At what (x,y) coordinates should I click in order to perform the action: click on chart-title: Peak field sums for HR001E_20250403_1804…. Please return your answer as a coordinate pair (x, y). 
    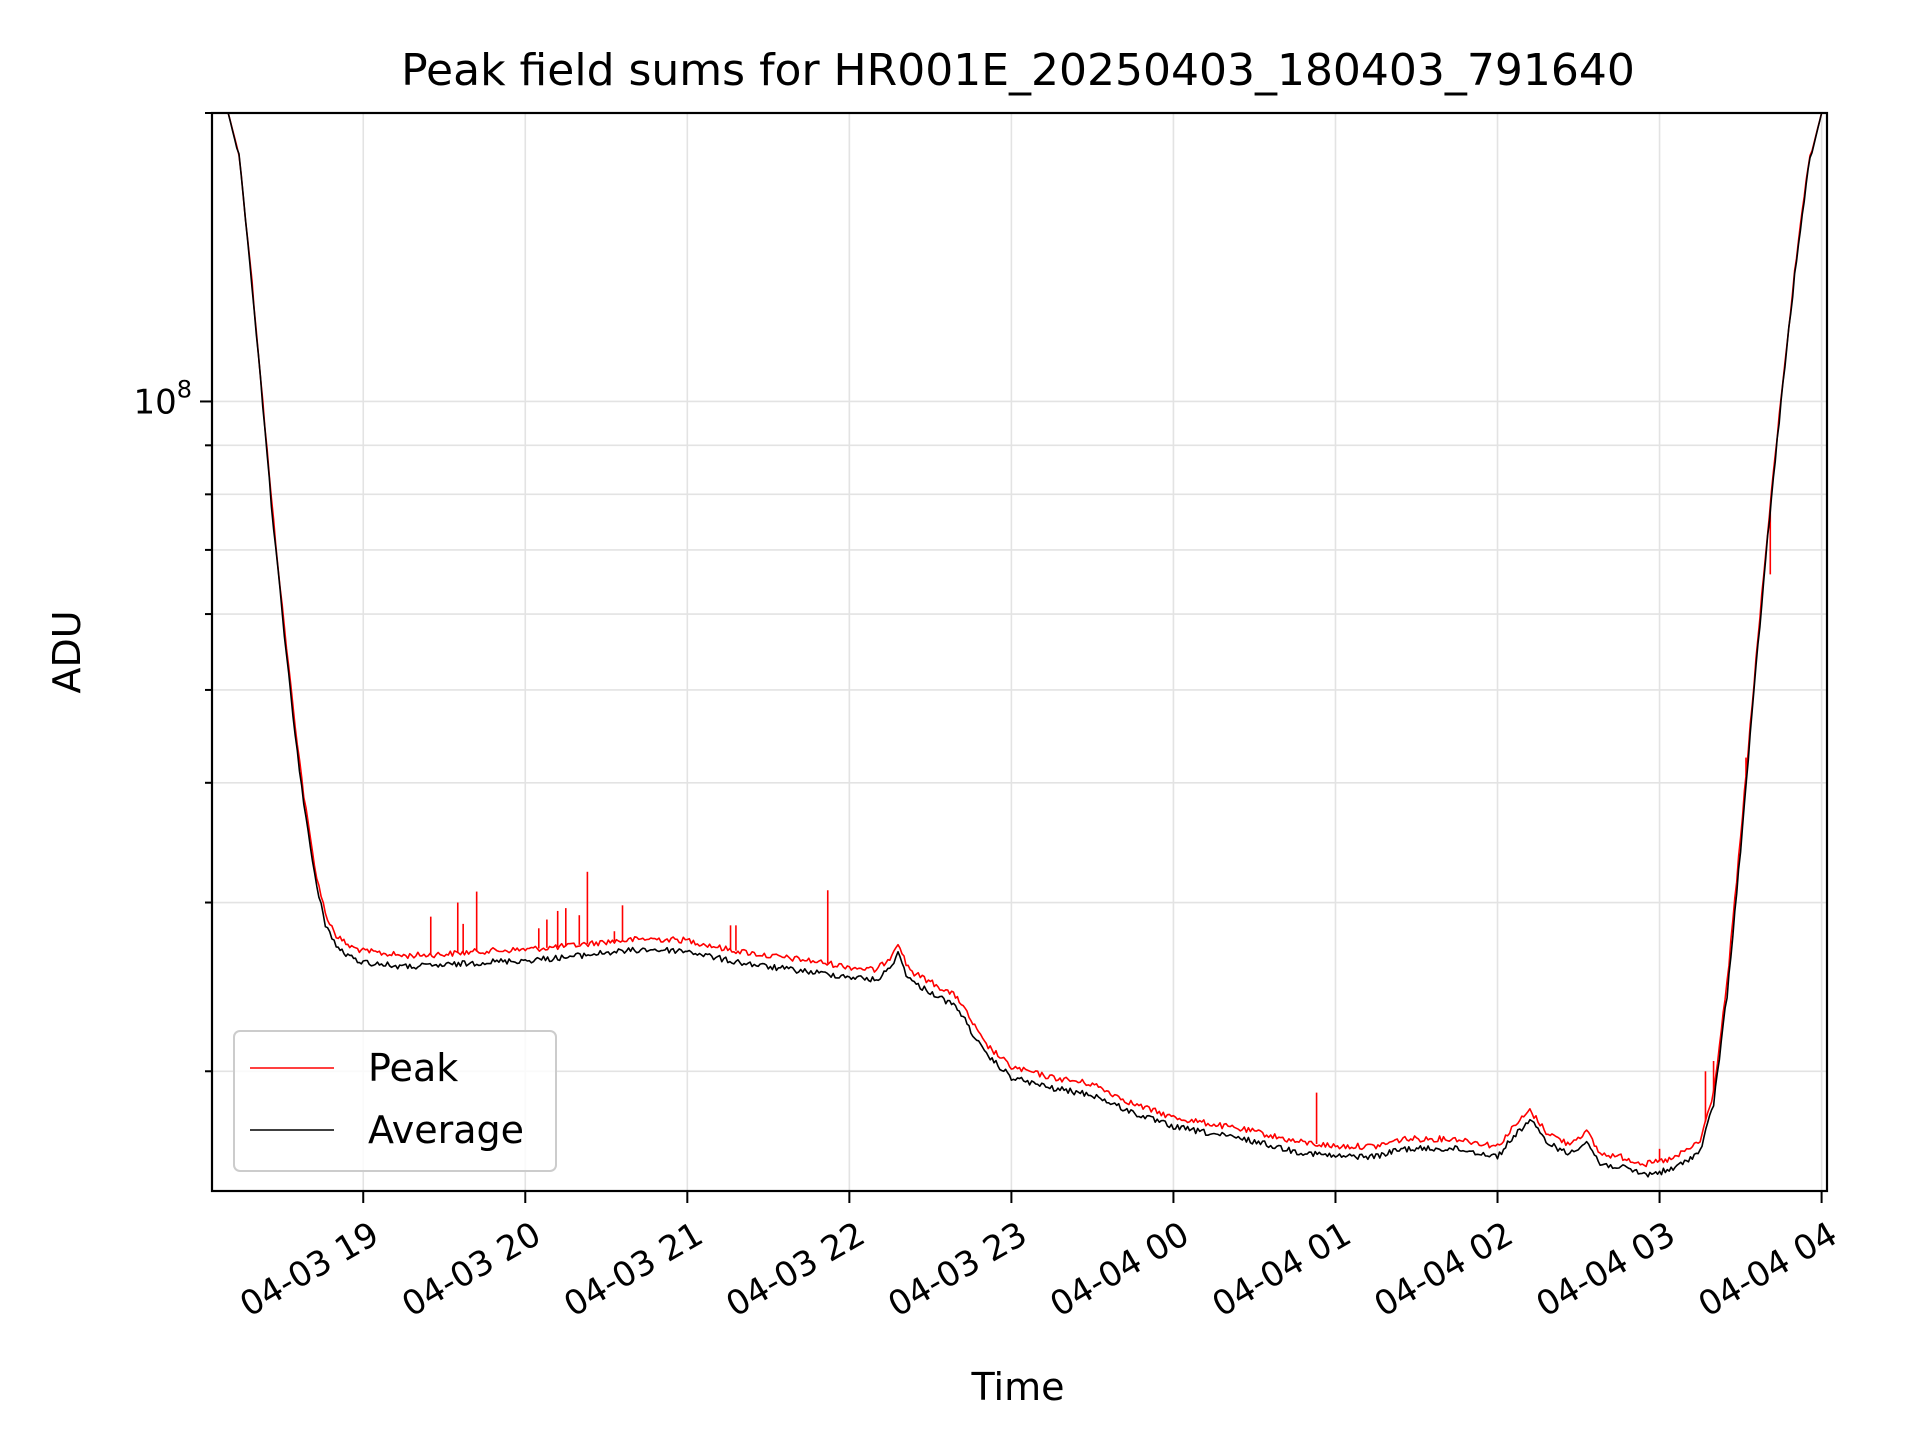
    Looking at the image, I should click on (1018, 70).